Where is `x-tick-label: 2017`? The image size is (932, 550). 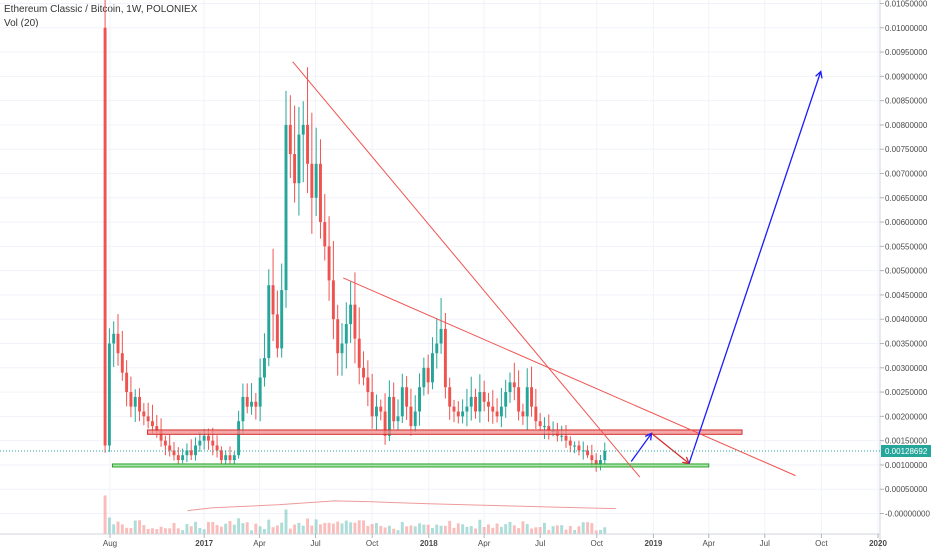 x-tick-label: 2017 is located at coordinates (204, 543).